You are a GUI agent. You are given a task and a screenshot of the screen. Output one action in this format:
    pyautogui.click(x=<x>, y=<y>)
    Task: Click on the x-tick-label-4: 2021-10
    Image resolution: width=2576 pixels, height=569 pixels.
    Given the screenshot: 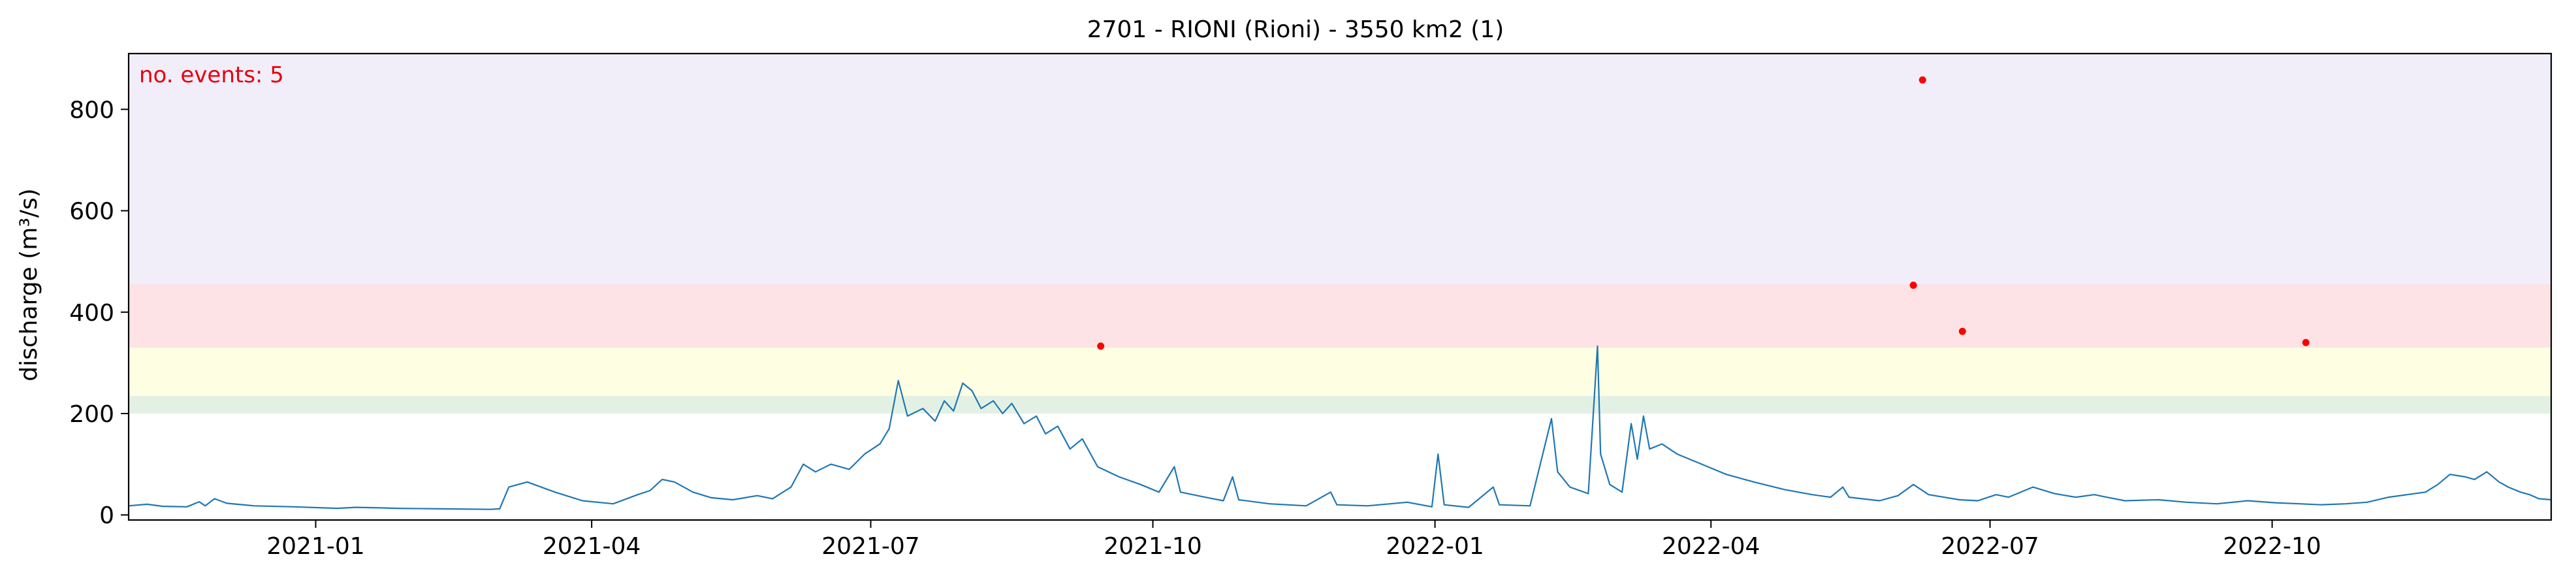 What is the action you would take?
    pyautogui.click(x=1153, y=546)
    